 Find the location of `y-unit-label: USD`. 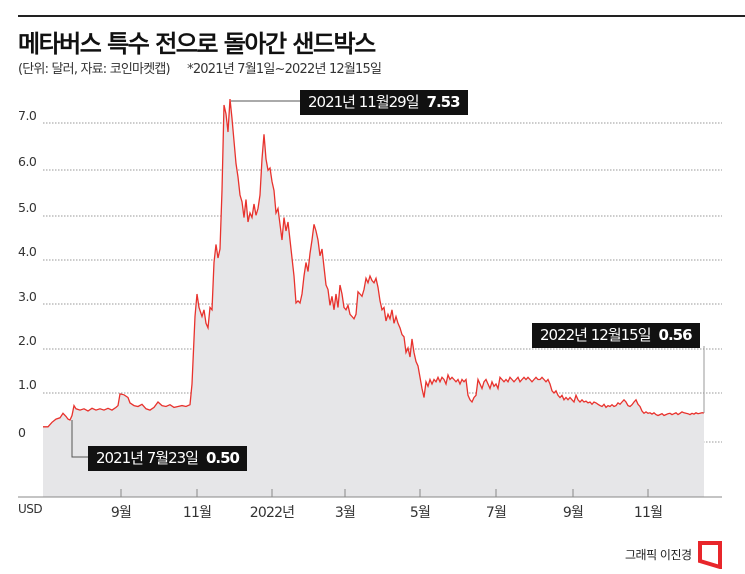

y-unit-label: USD is located at coordinates (30, 509).